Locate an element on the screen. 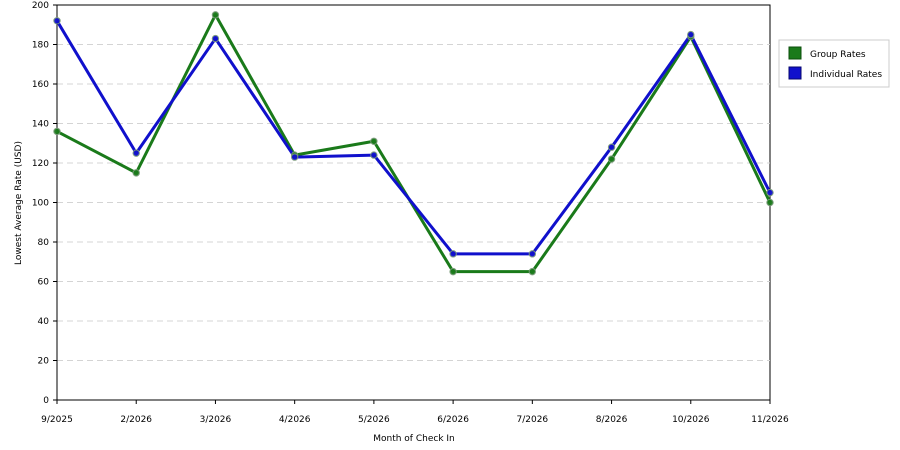 The width and height of the screenshot is (900, 450). legend-label-individual-rates: Individual Rates is located at coordinates (846, 75).